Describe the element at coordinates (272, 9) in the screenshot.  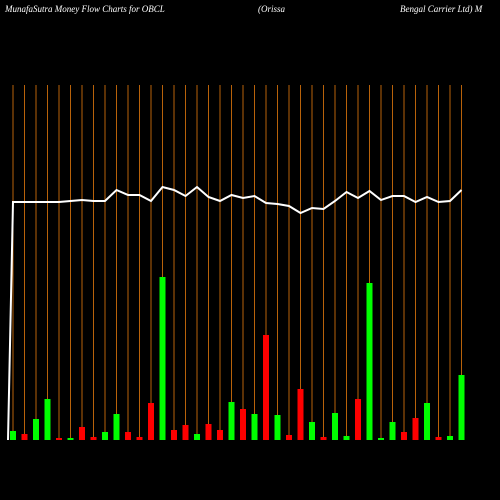
I see `chart-title: (Orissa` at that location.